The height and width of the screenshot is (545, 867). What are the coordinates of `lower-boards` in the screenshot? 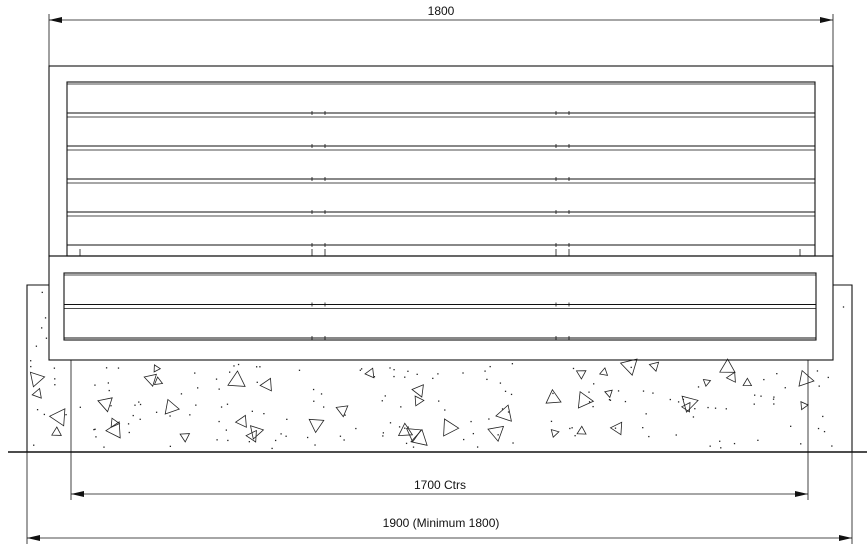 It's located at (440, 307).